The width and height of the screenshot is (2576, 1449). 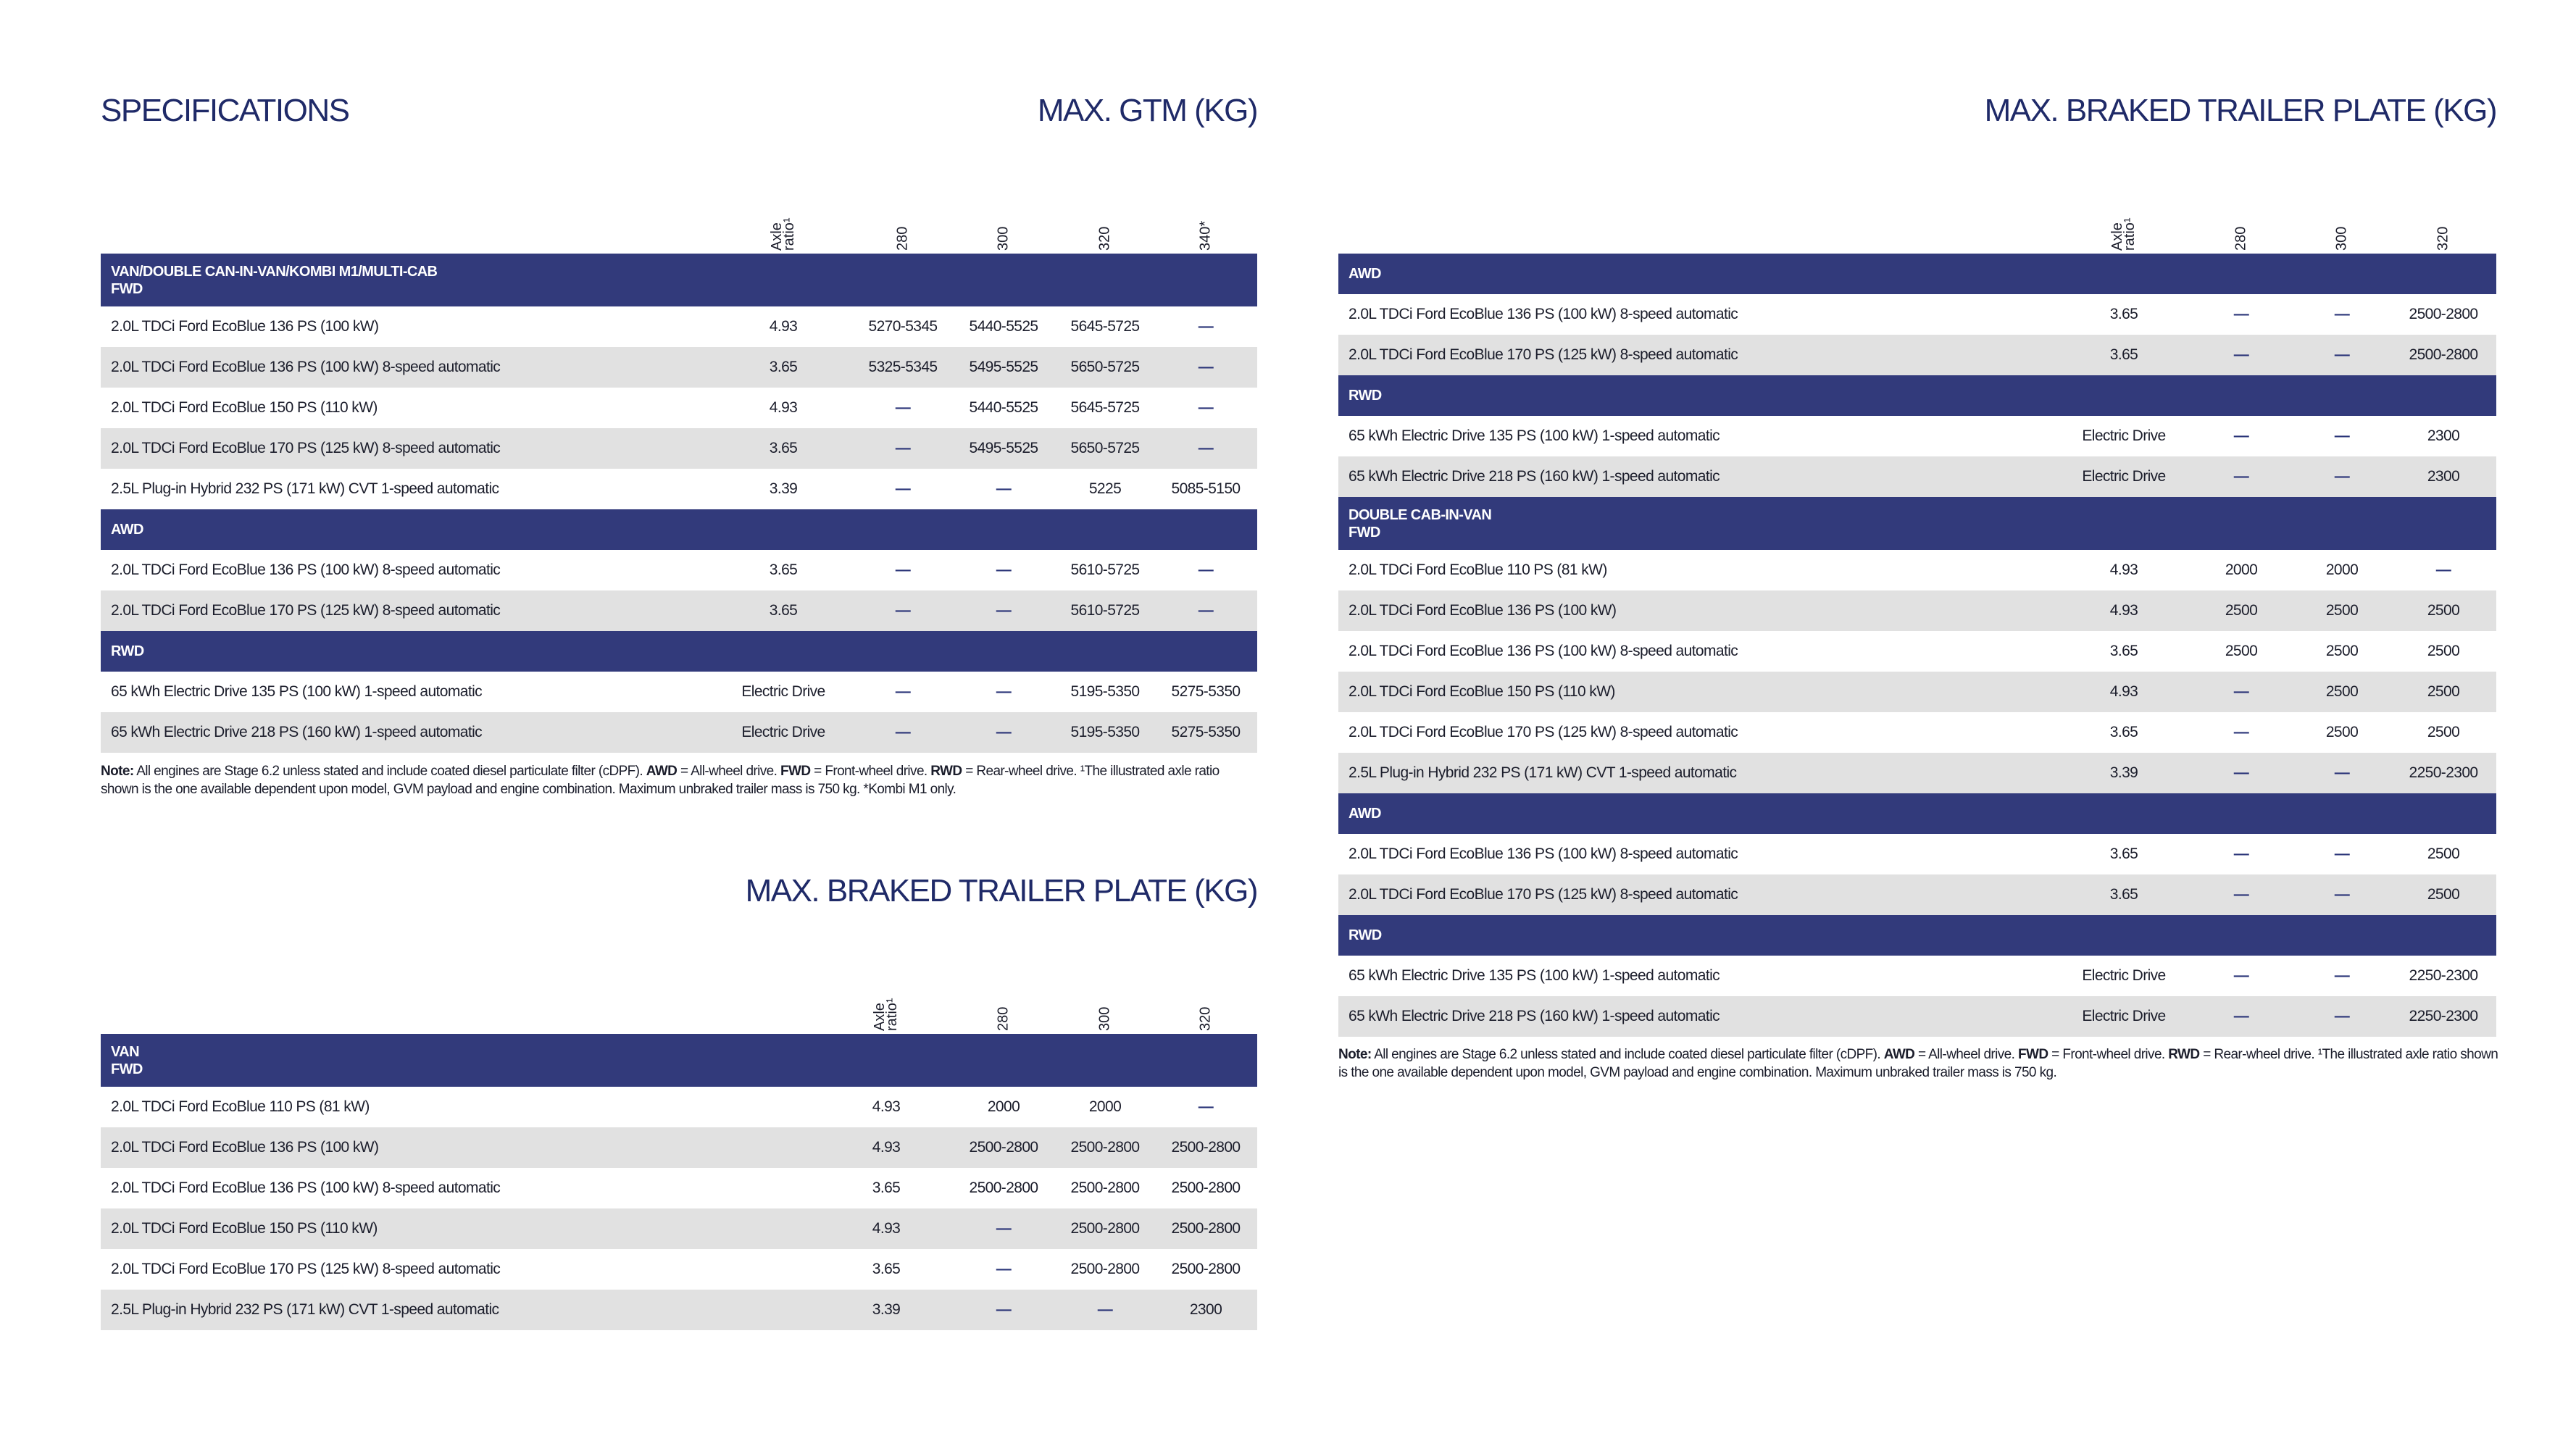 I want to click on column-header: 300, so click(x=1003, y=214).